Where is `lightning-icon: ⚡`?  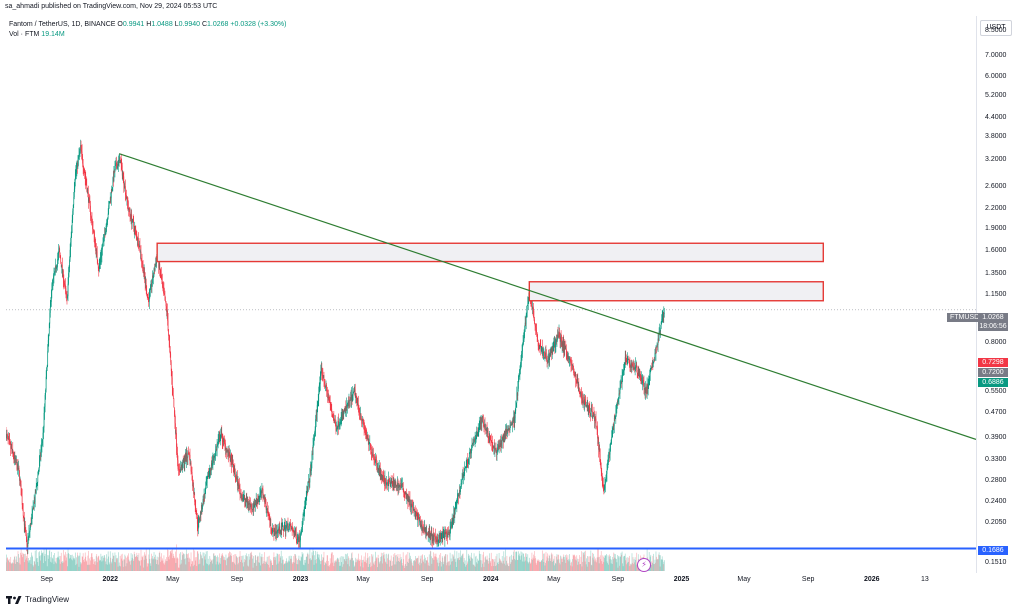
lightning-icon: ⚡ is located at coordinates (644, 565).